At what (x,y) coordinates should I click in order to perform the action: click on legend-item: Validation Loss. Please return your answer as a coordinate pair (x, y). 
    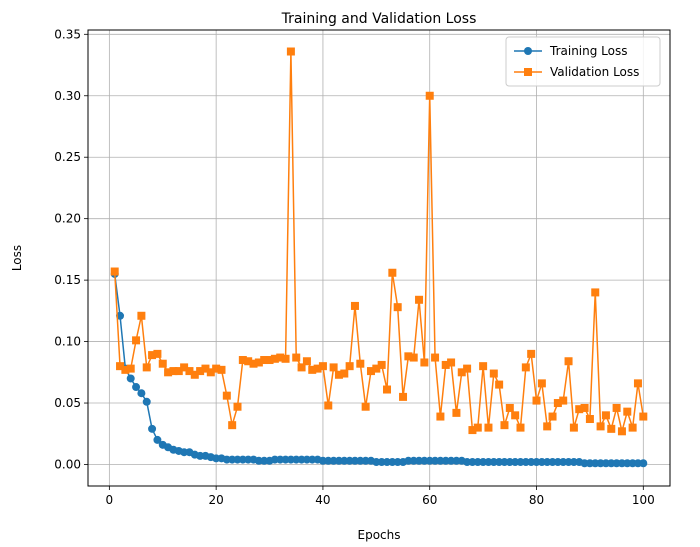
    Looking at the image, I should click on (576, 72).